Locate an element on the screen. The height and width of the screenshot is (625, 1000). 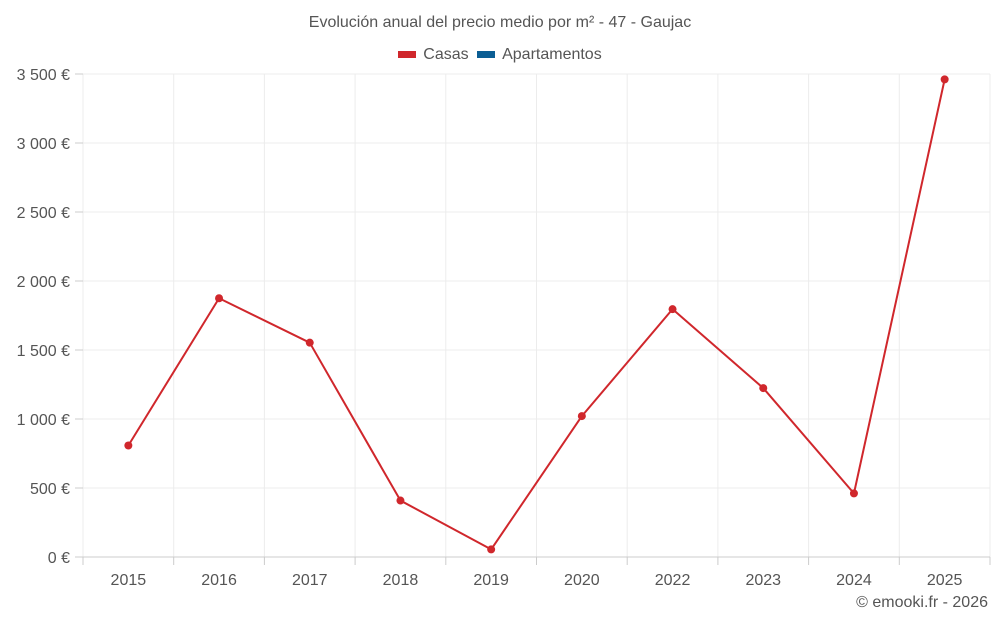
x-tick-label: 2017 is located at coordinates (310, 580).